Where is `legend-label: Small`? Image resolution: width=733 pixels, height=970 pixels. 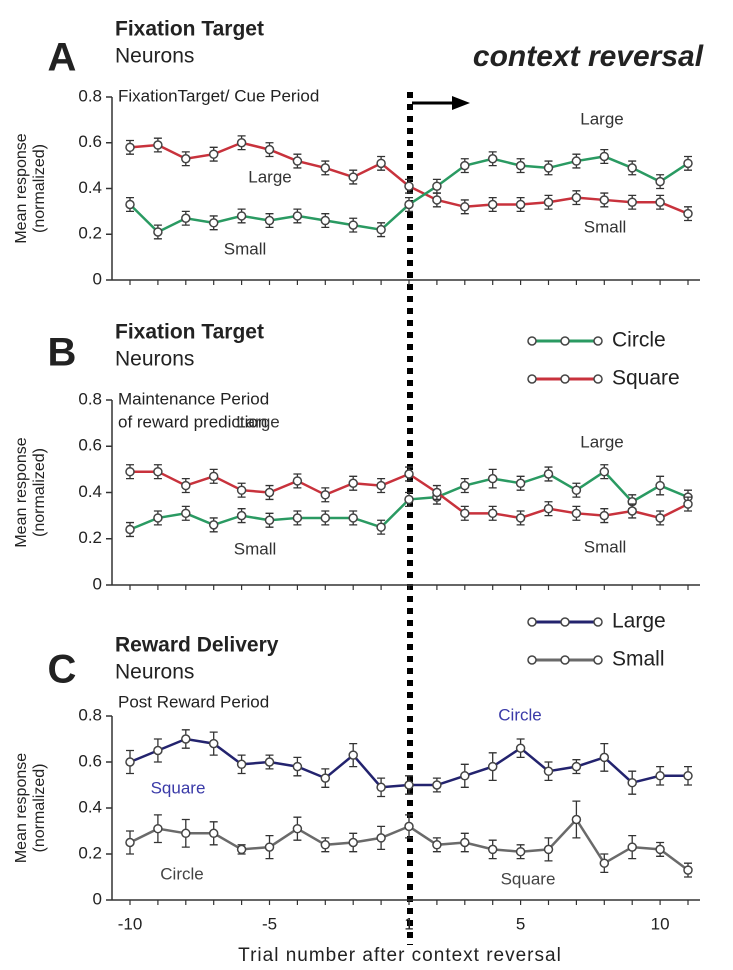
legend-label: Small is located at coordinates (638, 659).